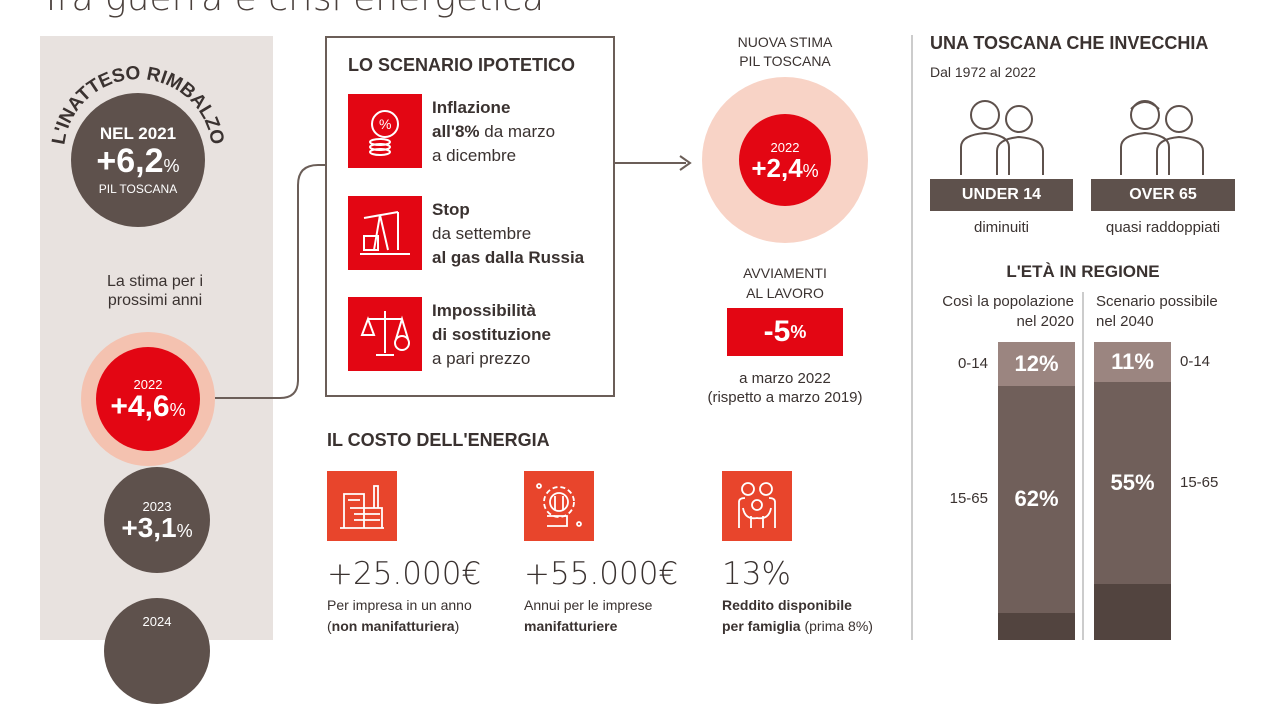 The image size is (1280, 704). I want to click on scenario-box, so click(470, 216).